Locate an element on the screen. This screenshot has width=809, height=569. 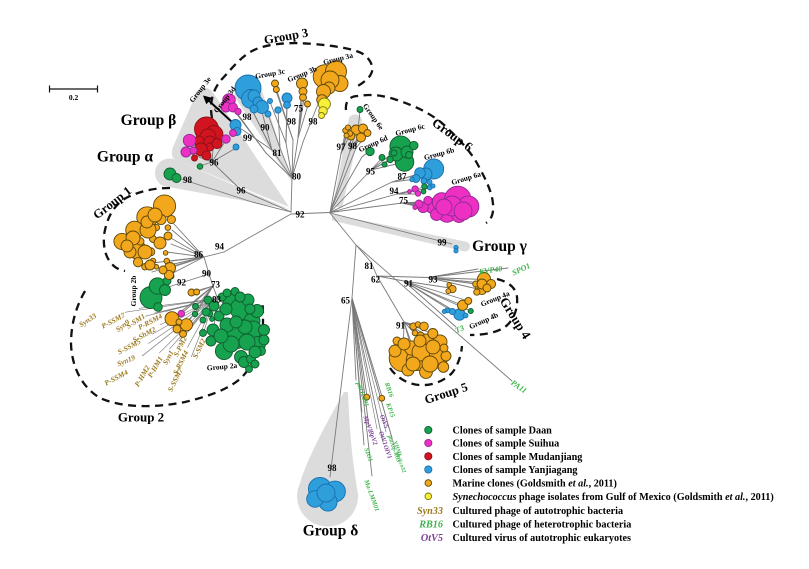
svg-text: Clones of sample Mudanjiang is located at coordinates (518, 457).